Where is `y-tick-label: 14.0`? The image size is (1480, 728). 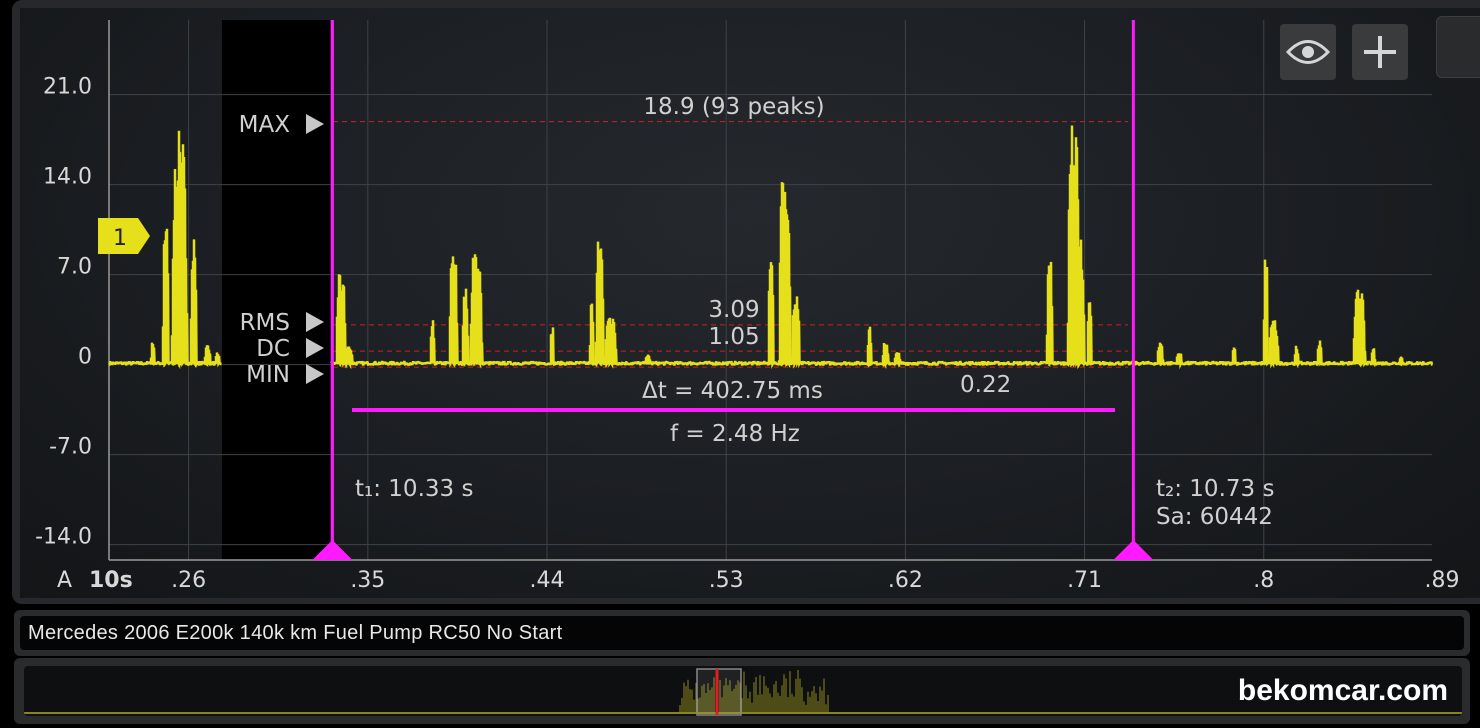
y-tick-label: 14.0 is located at coordinates (67, 177).